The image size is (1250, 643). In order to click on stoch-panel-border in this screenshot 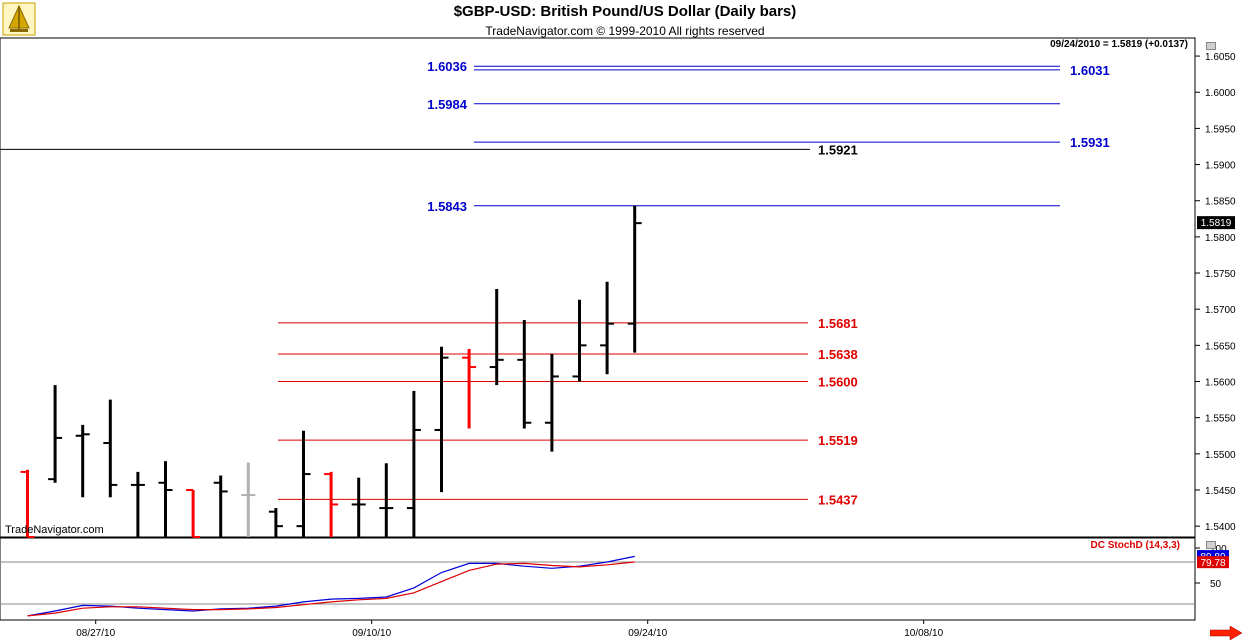, I will do `click(598, 579)`.